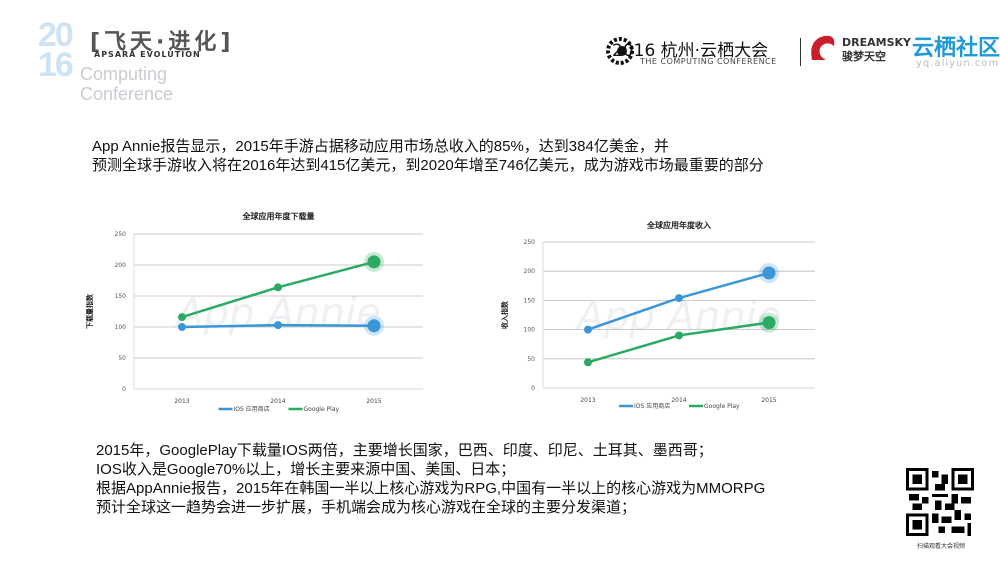 This screenshot has height=563, width=1000. What do you see at coordinates (278, 216) in the screenshot?
I see `chart-title: 全球应用年度下载量` at bounding box center [278, 216].